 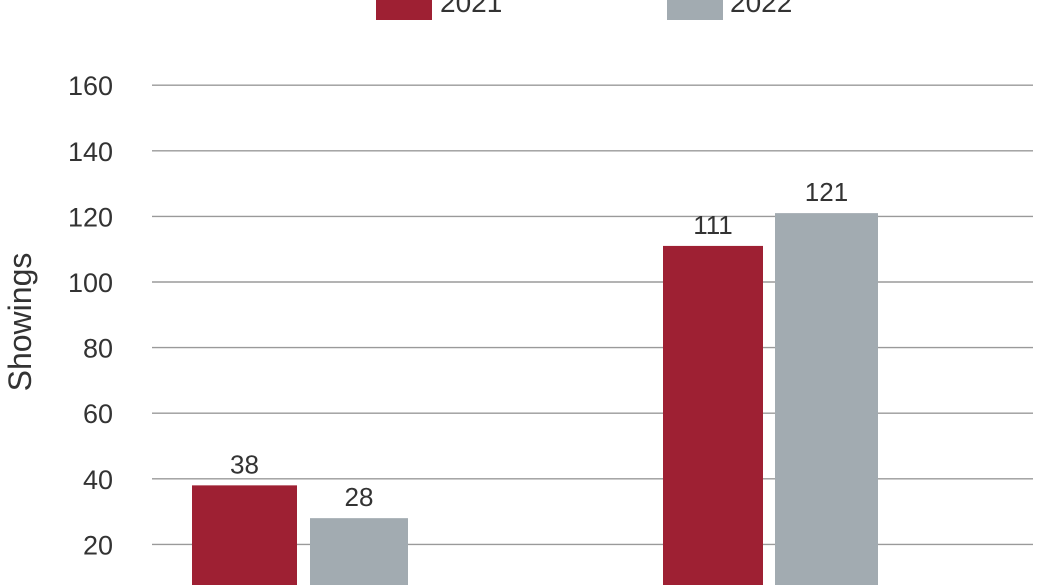 I want to click on y-tick-label-20: 20, so click(x=98, y=545).